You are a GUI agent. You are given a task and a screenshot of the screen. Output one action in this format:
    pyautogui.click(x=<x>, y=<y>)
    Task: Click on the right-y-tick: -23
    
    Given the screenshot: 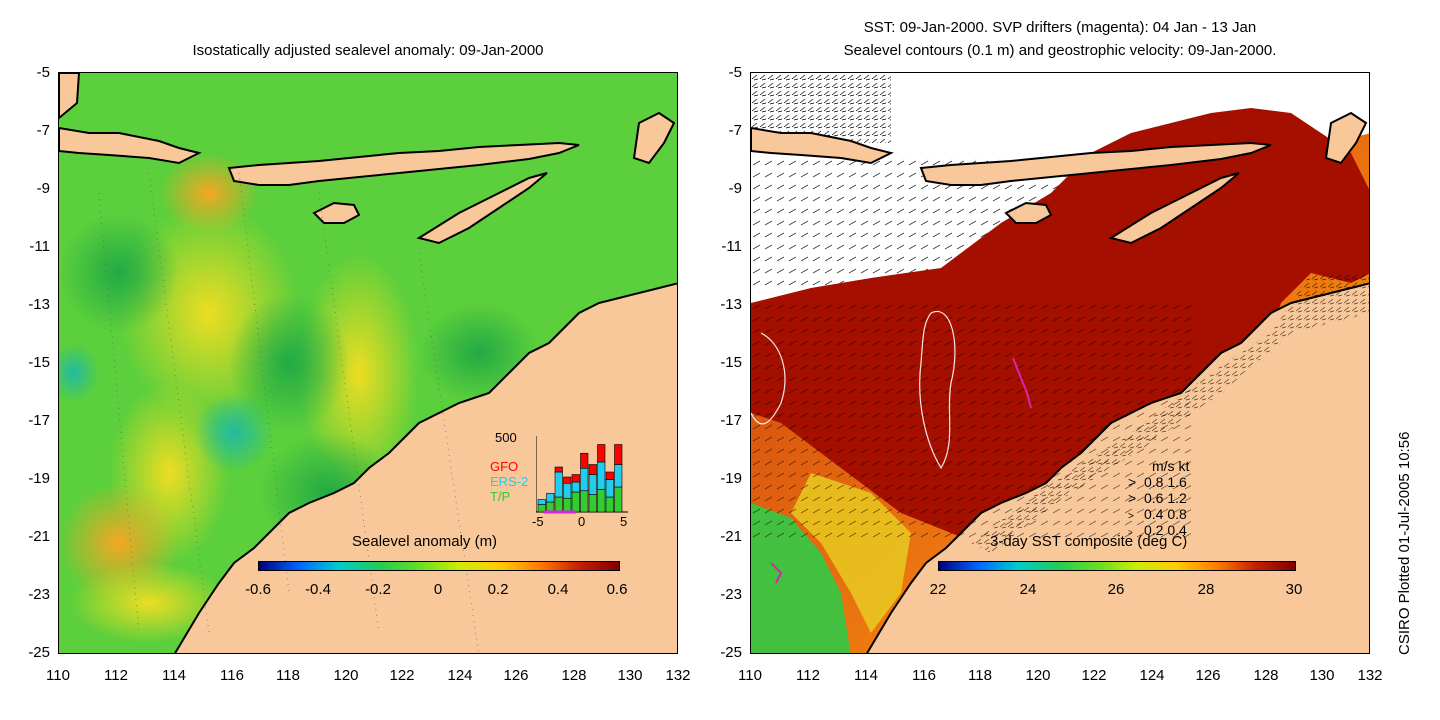 What is the action you would take?
    pyautogui.click(x=731, y=594)
    